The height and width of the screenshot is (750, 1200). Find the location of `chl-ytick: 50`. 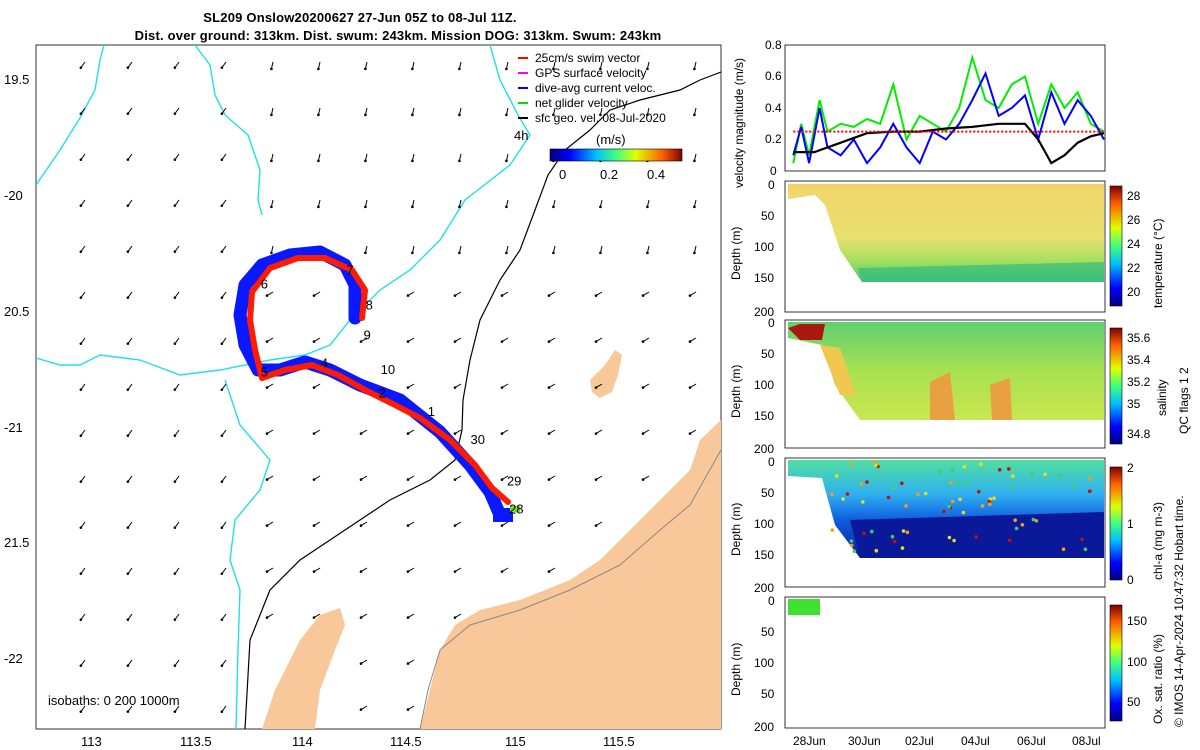

chl-ytick: 50 is located at coordinates (768, 493).